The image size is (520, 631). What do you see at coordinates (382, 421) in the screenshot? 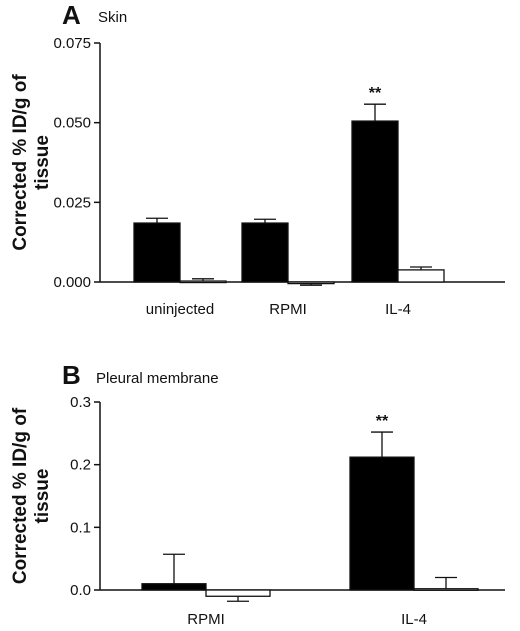
I see `panel-b-significance-marker: **` at bounding box center [382, 421].